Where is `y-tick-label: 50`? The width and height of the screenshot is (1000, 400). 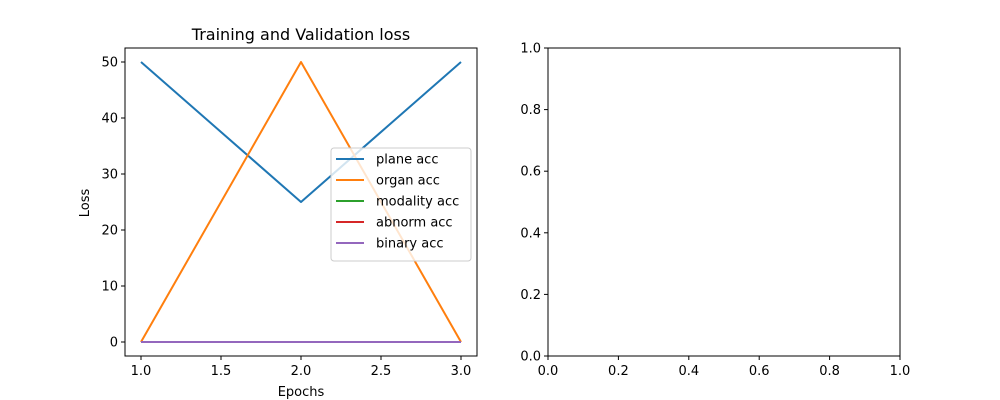
y-tick-label: 50 is located at coordinates (109, 63).